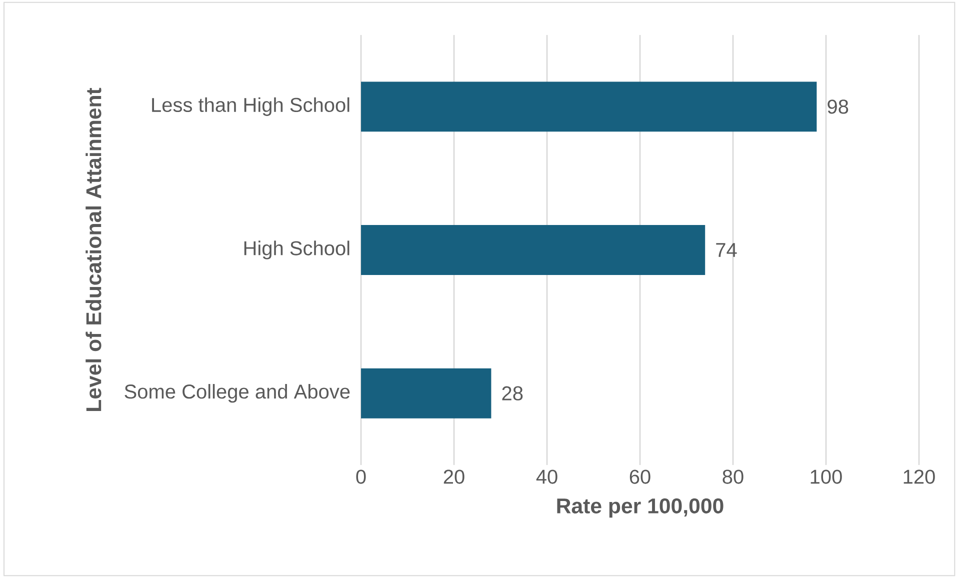 Image resolution: width=957 pixels, height=577 pixels. What do you see at coordinates (454, 477) in the screenshot?
I see `x-tick-label: 20` at bounding box center [454, 477].